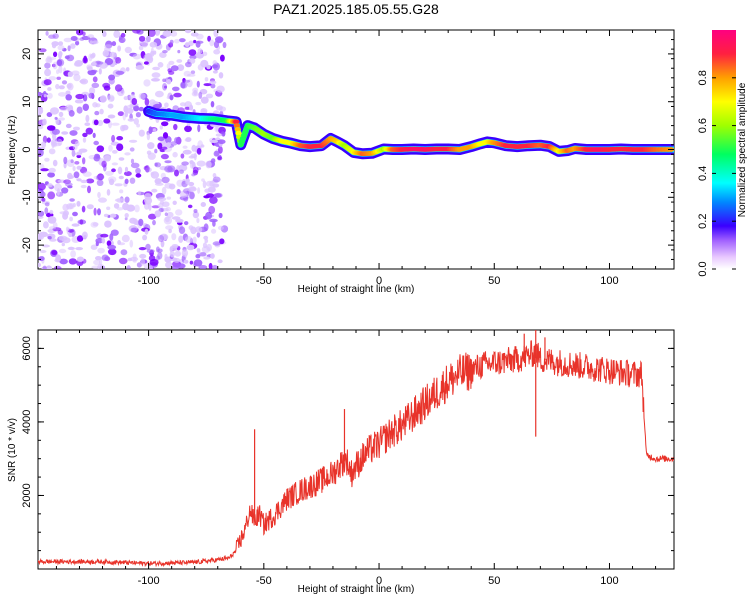  I want to click on x-tick-label: -100, so click(149, 581).